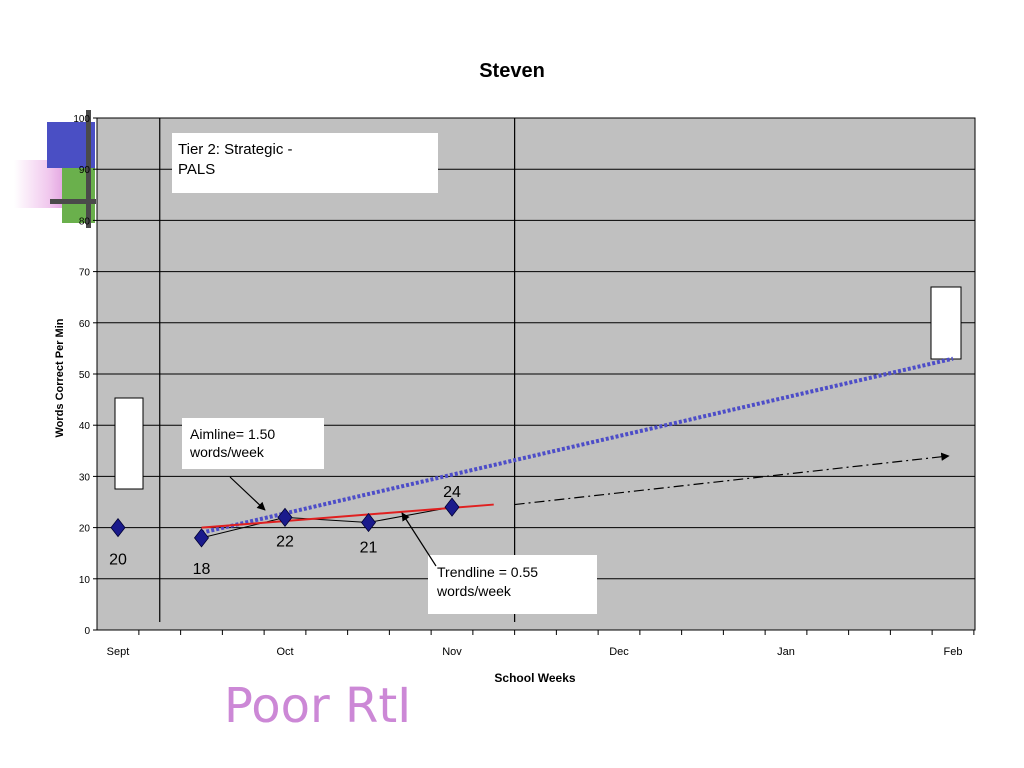  I want to click on x-tick-label: Dec, so click(619, 652).